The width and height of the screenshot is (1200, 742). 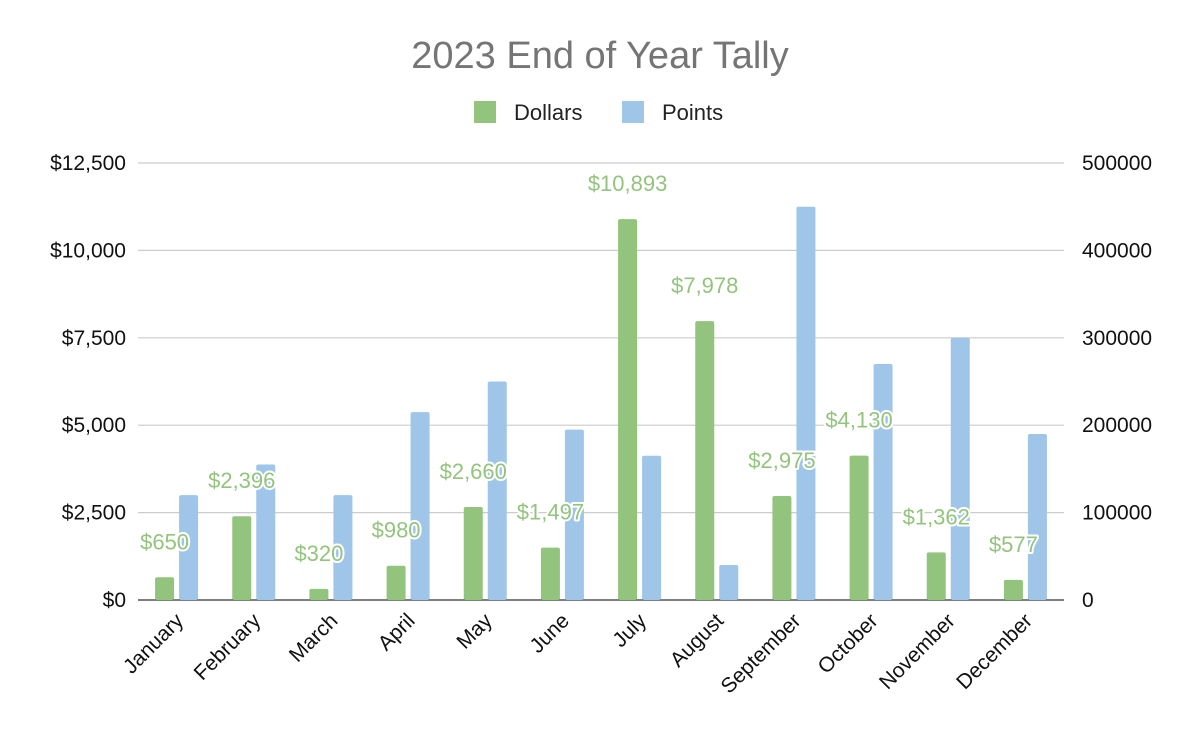 I want to click on right-tick-label: 0, so click(x=1088, y=600).